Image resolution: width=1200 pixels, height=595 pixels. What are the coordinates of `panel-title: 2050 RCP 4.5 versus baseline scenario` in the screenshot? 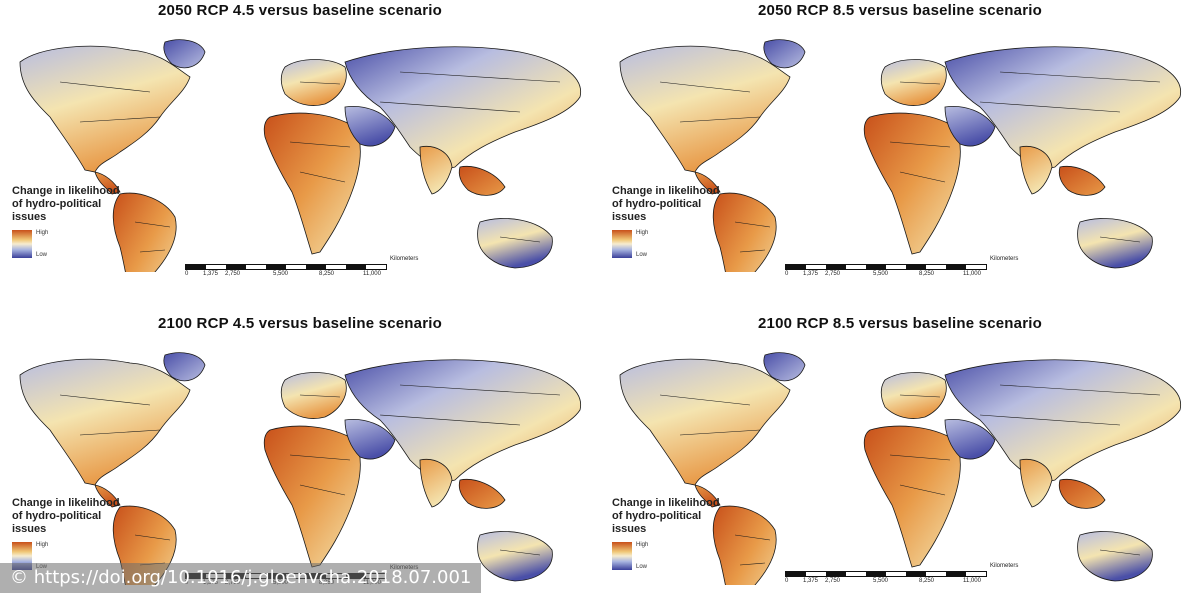 It's located at (300, 10).